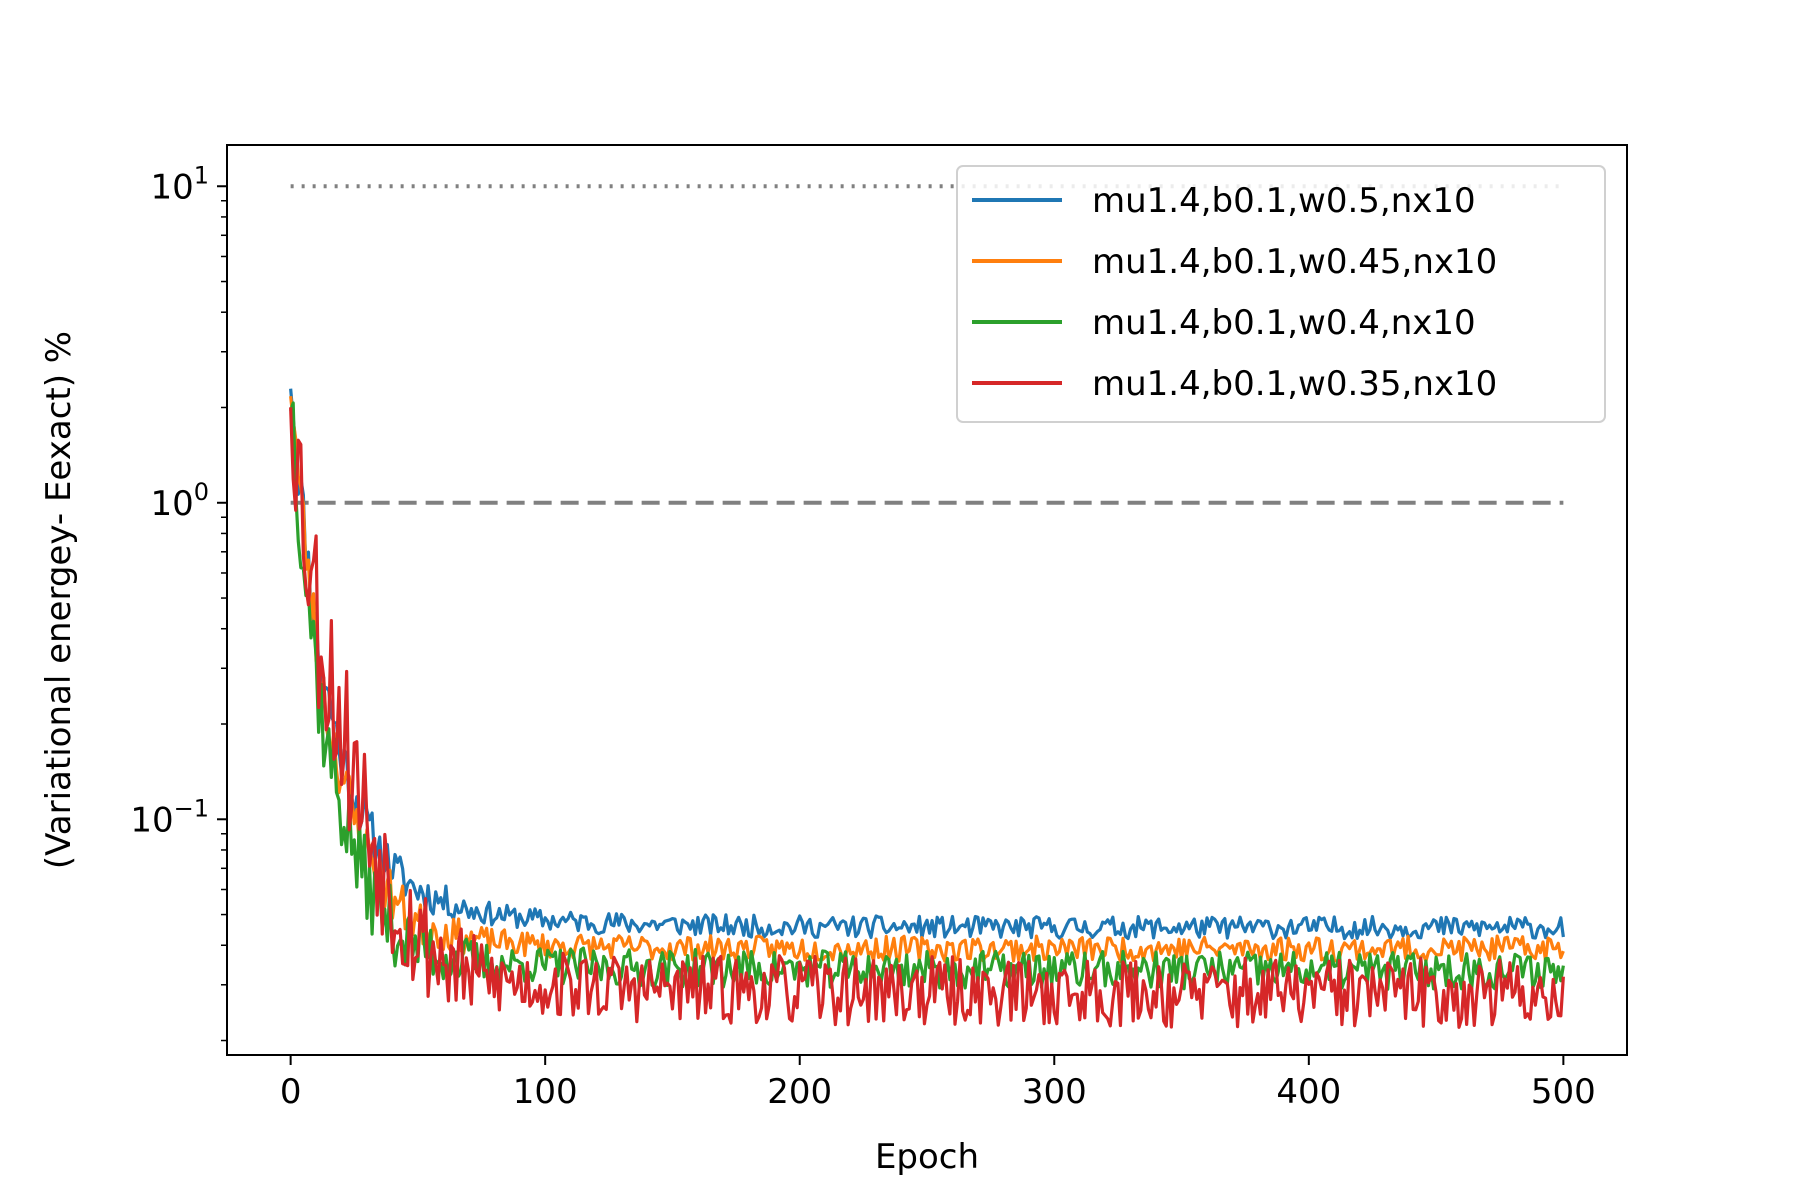 The image size is (1800, 1200). Describe the element at coordinates (179, 501) in the screenshot. I see `y-tick-label: 10⁰` at that location.